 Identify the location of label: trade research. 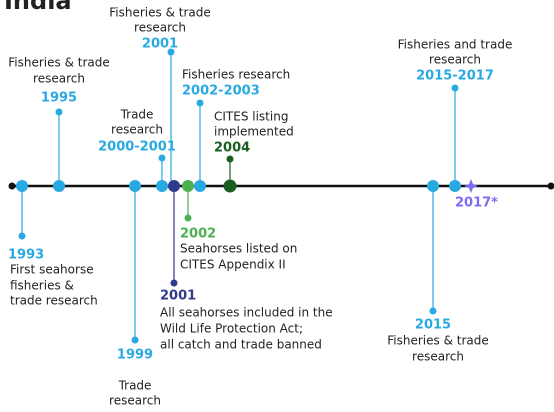
(54, 301).